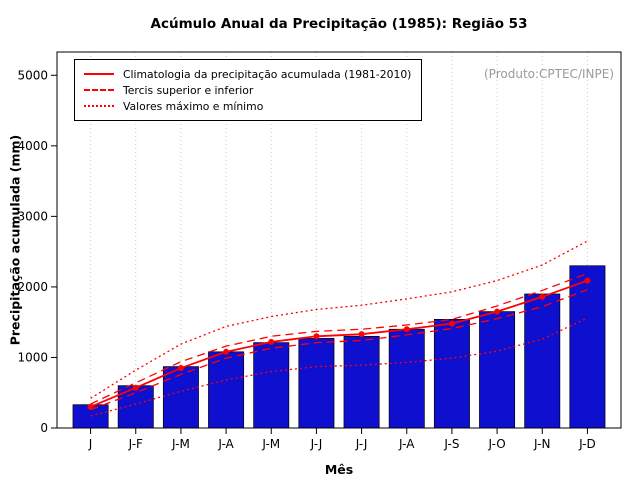  What do you see at coordinates (193, 106) in the screenshot?
I see `legend-label-max-min: Valores máximo e mínimo` at bounding box center [193, 106].